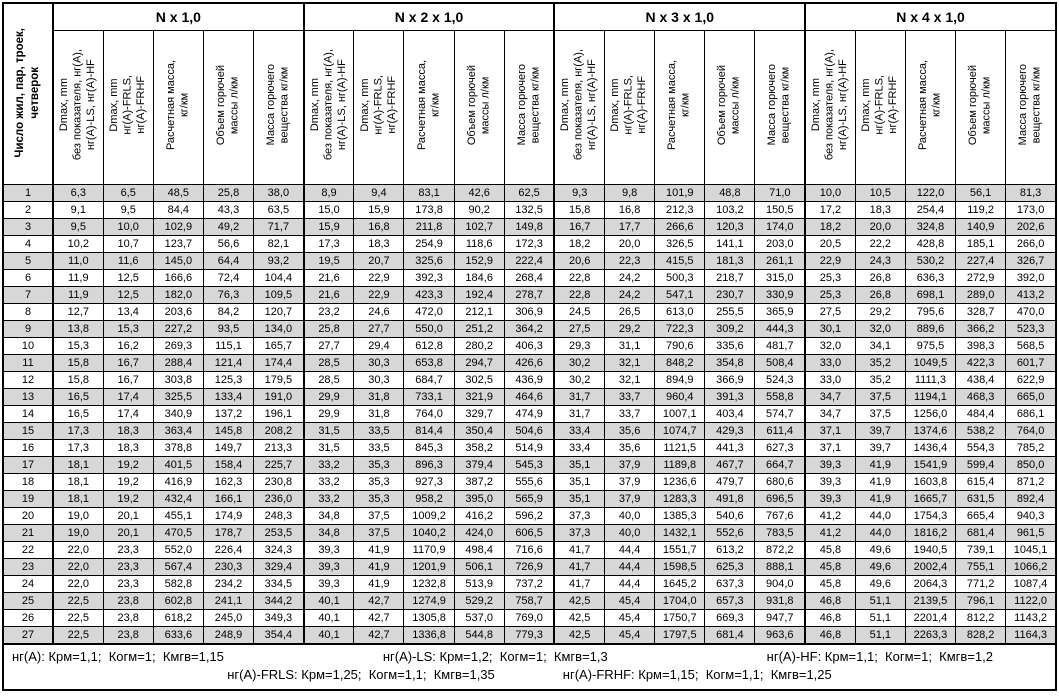 The height and width of the screenshot is (697, 1059). I want to click on value-cell: 1194,1, so click(930, 397).